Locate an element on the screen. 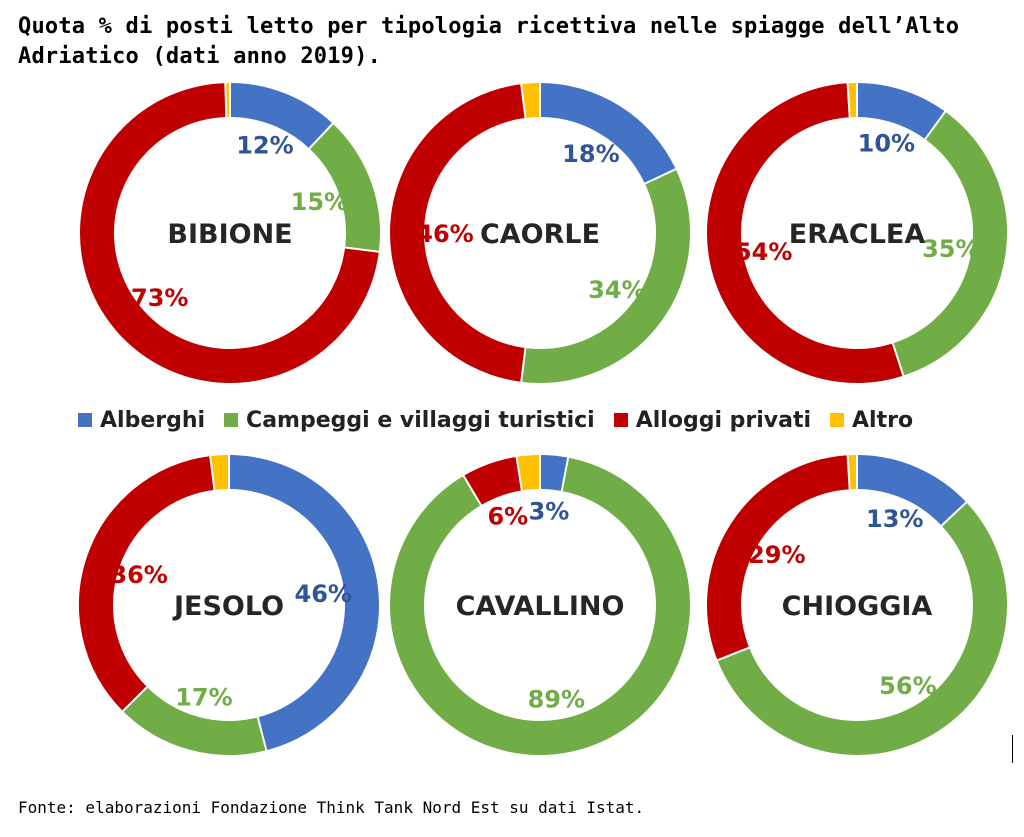 The height and width of the screenshot is (837, 1024). data-label-campeggi-e-villaggi-turistici: 56% is located at coordinates (907, 686).